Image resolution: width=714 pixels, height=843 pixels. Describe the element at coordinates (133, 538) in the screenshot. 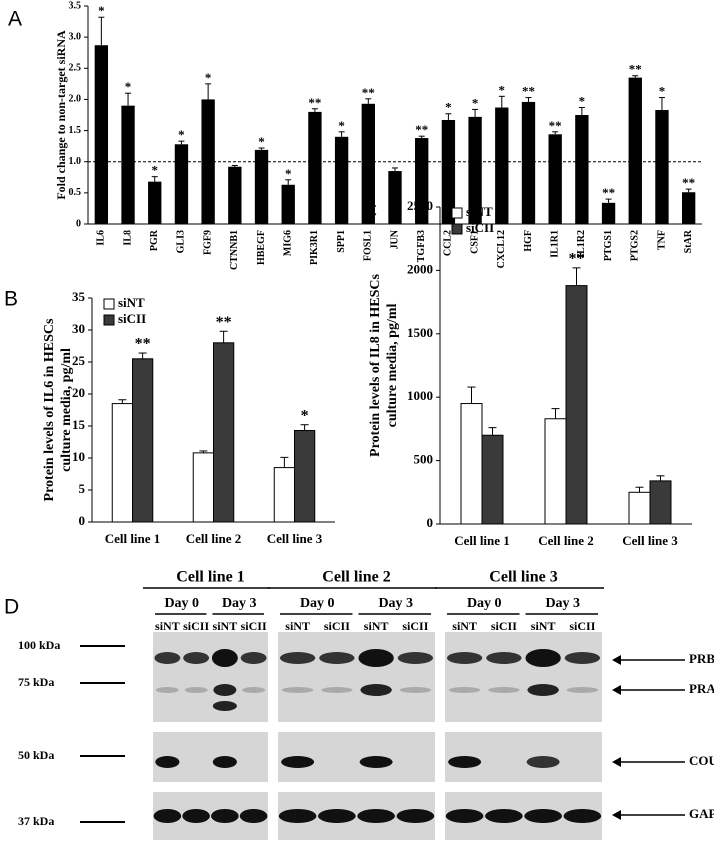

I see `x-tick-label: Cell line 1` at that location.